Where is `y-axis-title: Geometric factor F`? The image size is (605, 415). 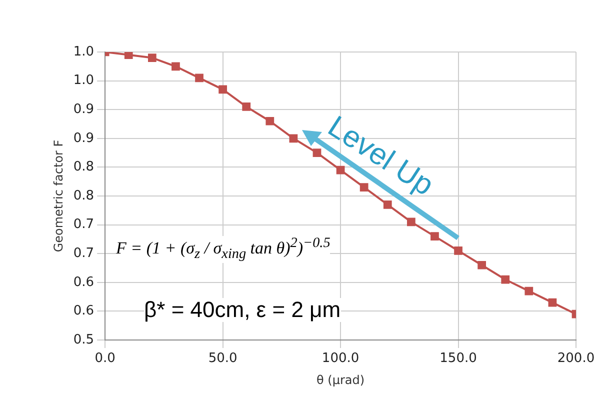
y-axis-title: Geometric factor F is located at coordinates (58, 196).